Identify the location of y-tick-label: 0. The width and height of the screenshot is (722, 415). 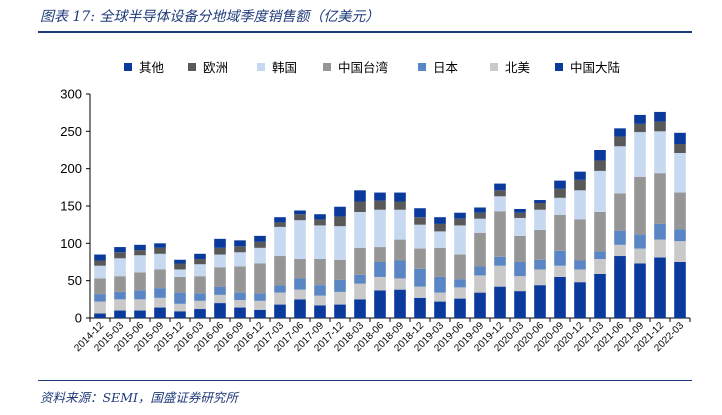
(78, 318).